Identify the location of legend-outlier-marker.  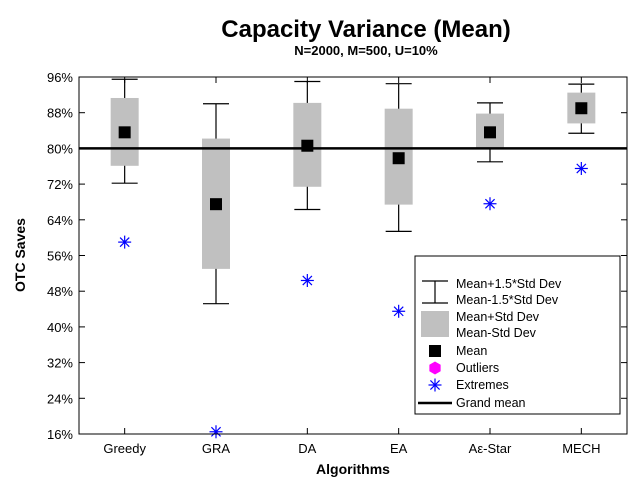
(435, 368).